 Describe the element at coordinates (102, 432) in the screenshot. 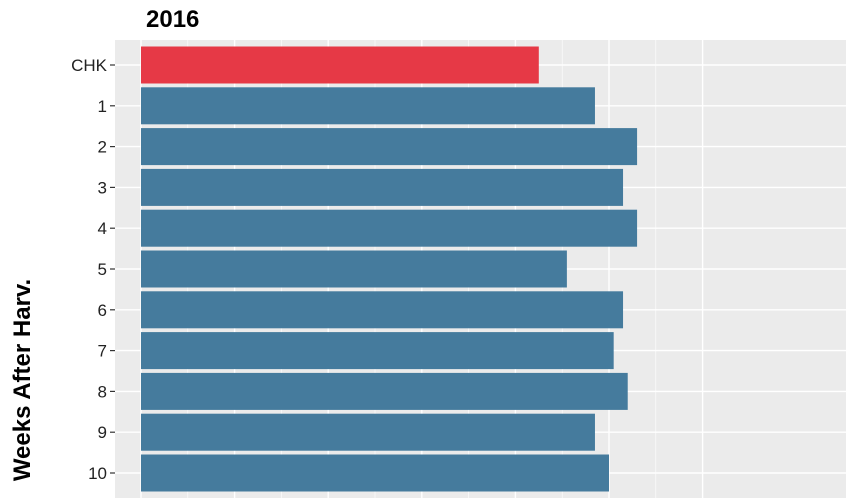

I see `y-tick-label-9: 9` at that location.